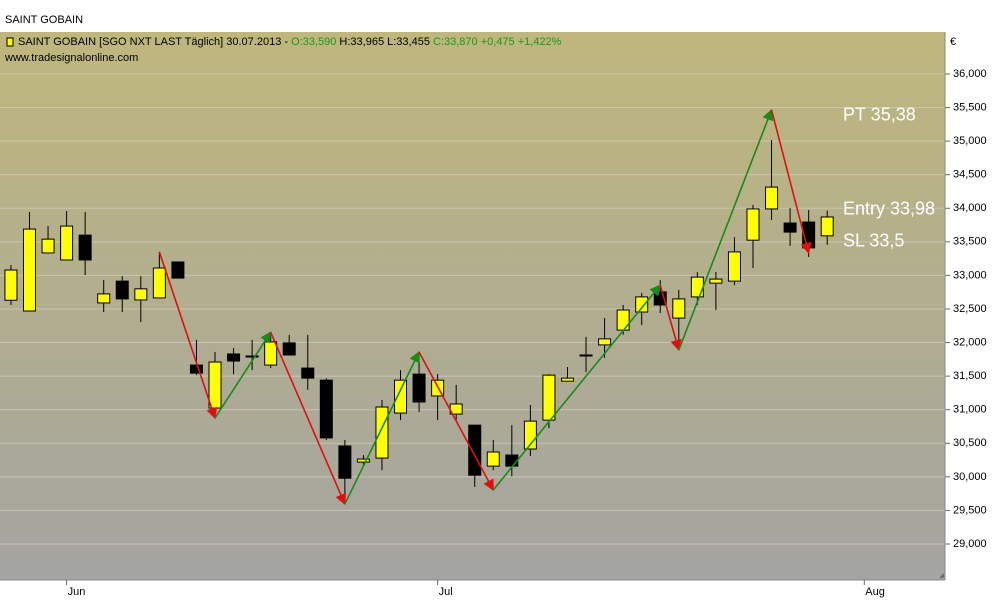  What do you see at coordinates (497, 42) in the screenshot?
I see `legend-close: C:33,870 +0,475 +1,422%` at bounding box center [497, 42].